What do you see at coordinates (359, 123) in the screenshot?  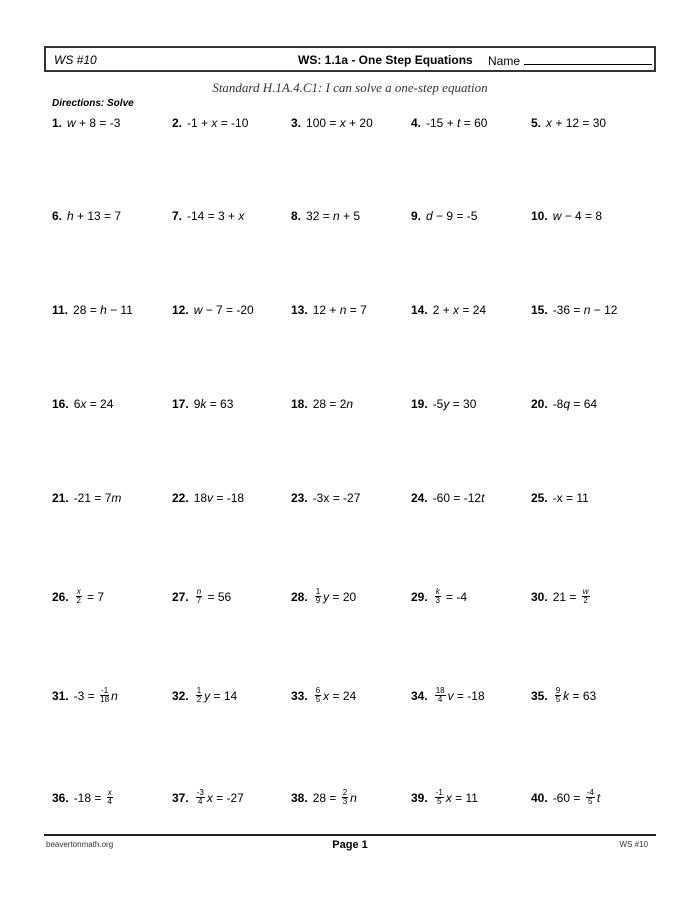 I see `equation-text: + 20` at bounding box center [359, 123].